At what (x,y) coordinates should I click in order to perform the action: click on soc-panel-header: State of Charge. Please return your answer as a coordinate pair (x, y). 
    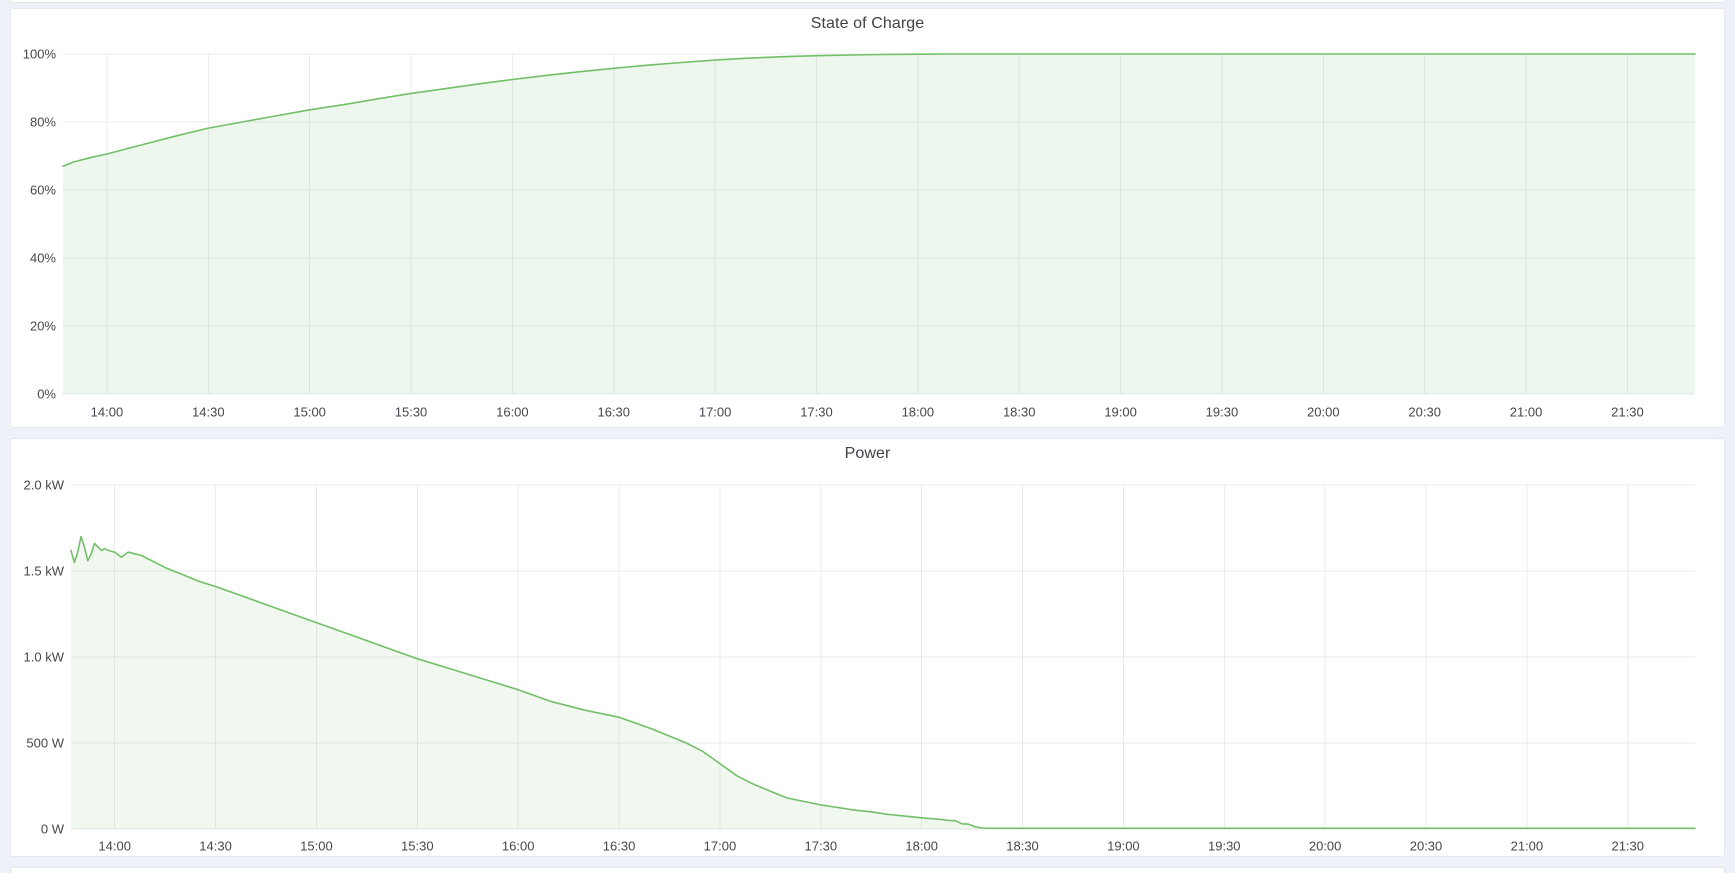
    Looking at the image, I should click on (867, 24).